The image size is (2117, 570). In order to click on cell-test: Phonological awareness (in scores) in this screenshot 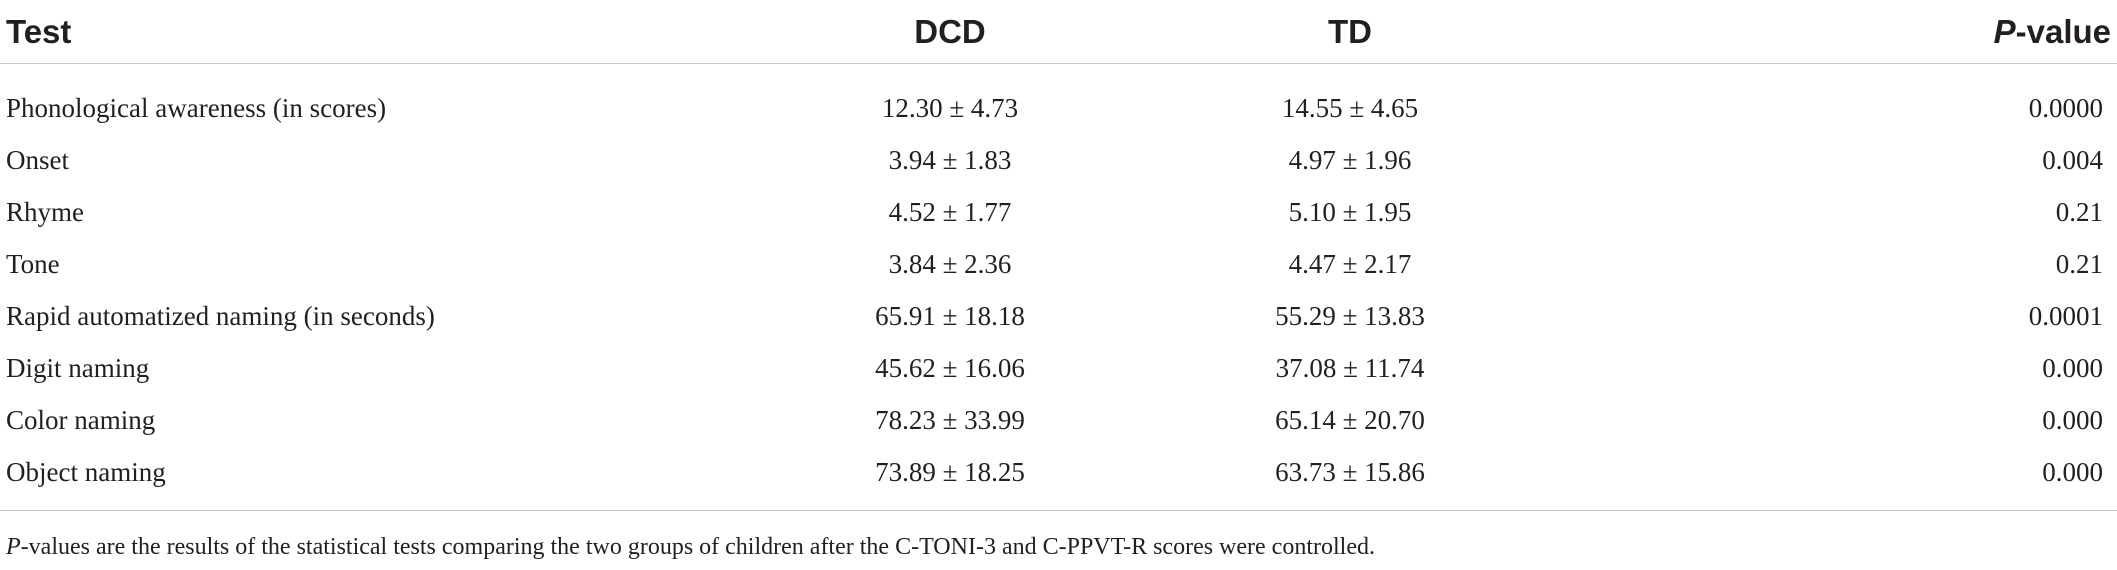, I will do `click(196, 107)`.